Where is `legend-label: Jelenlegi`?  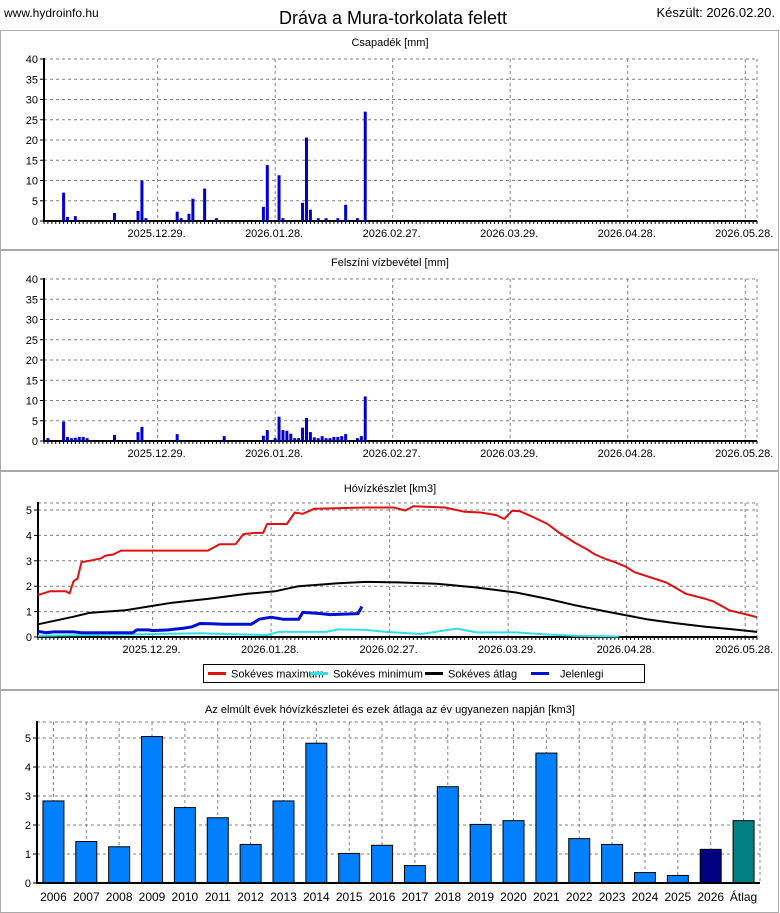 legend-label: Jelenlegi is located at coordinates (581, 675).